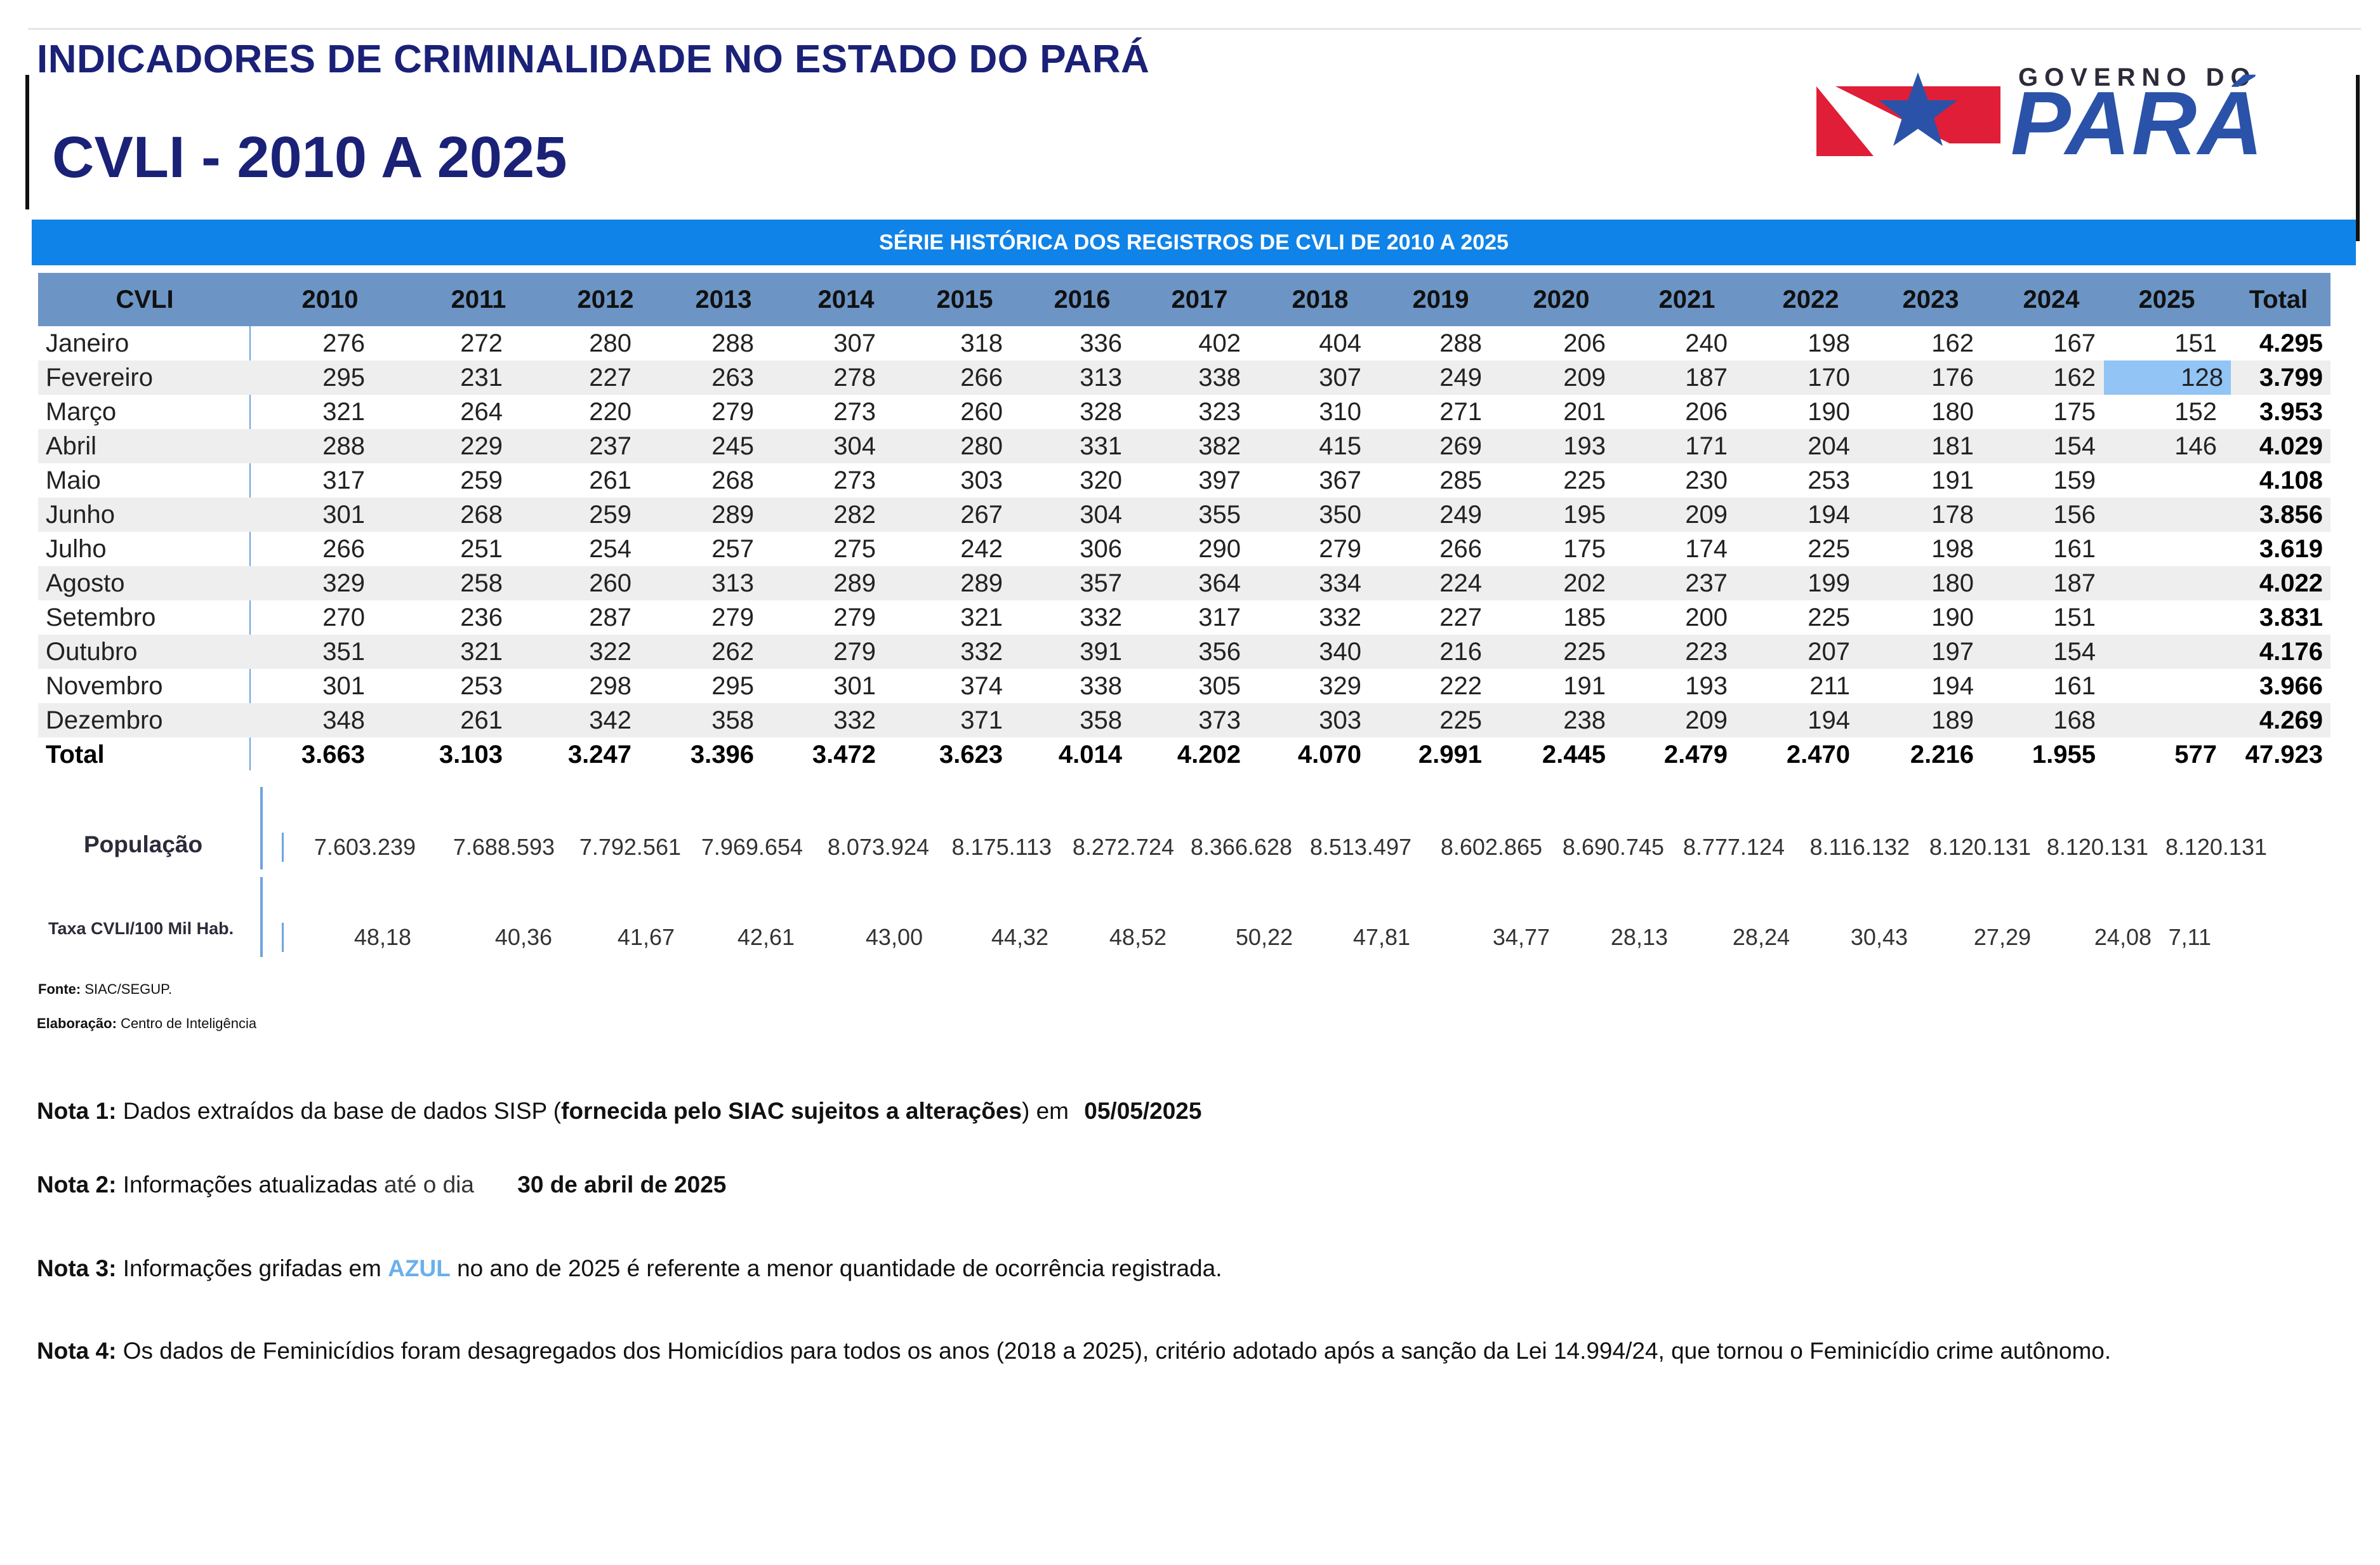 The width and height of the screenshot is (2380, 1565). Describe the element at coordinates (2291, 412) in the screenshot. I see `row-total-cell: 3.953` at that location.